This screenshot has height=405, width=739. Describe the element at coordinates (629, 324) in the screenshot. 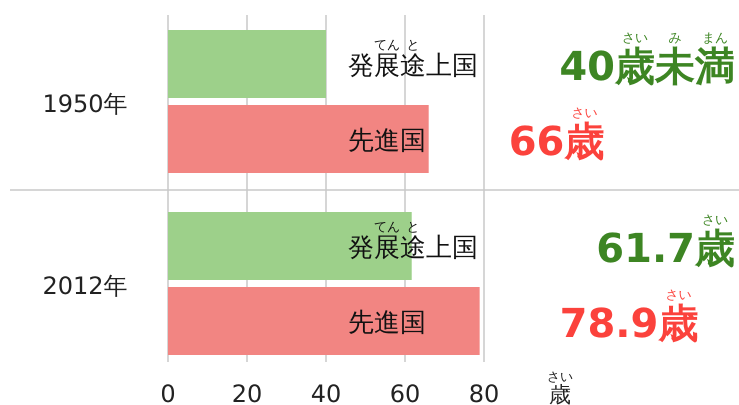

I see `data-label: 78.9歳` at that location.